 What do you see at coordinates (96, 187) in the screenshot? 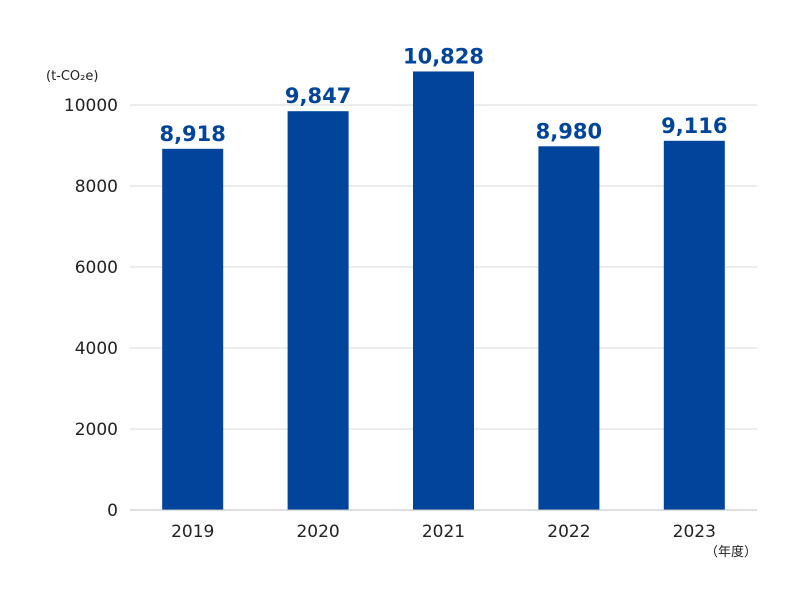
I see `y-tick-label: 8000` at bounding box center [96, 187].